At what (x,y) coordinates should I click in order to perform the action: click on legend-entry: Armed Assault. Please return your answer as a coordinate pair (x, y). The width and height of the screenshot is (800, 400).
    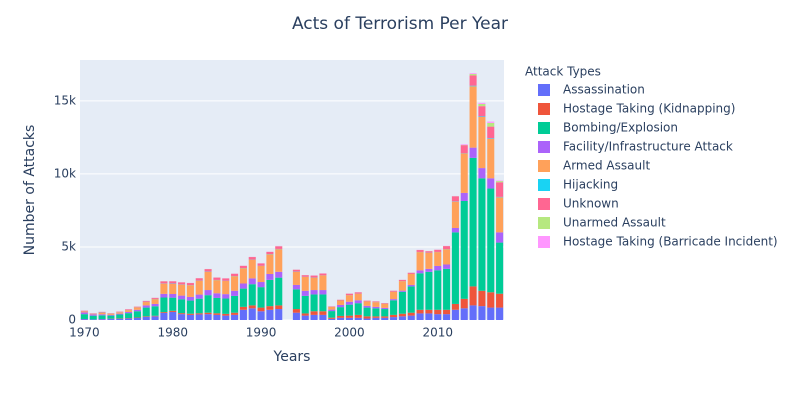
    Looking at the image, I should click on (606, 166).